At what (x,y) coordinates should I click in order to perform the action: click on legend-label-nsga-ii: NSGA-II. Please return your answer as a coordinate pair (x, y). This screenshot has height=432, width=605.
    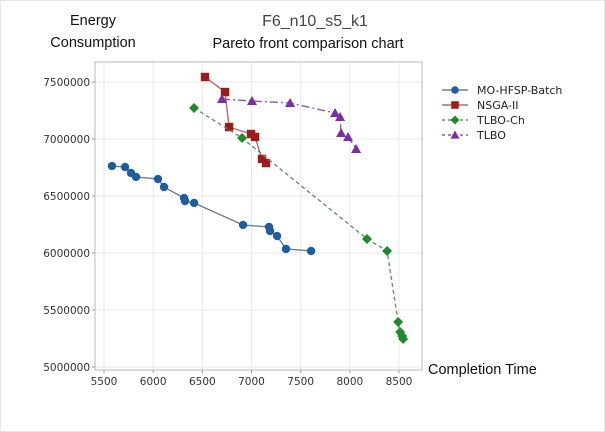
    Looking at the image, I should click on (497, 105).